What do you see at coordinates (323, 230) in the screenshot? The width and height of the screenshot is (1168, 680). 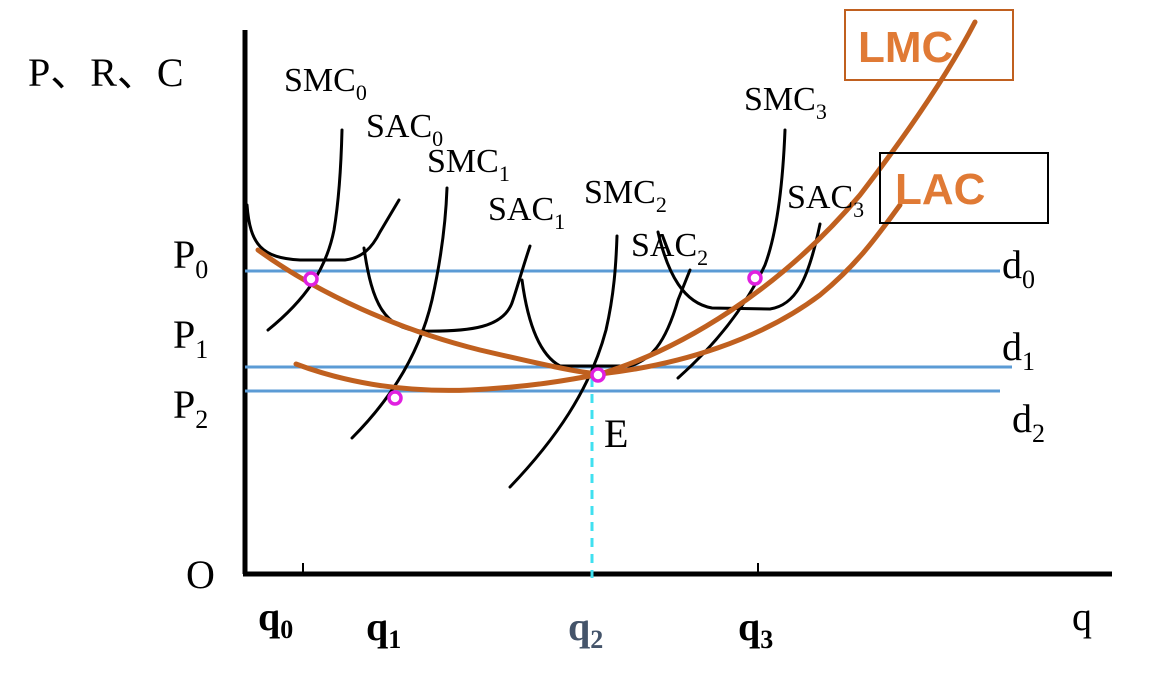 I see `sac0-curve` at bounding box center [323, 230].